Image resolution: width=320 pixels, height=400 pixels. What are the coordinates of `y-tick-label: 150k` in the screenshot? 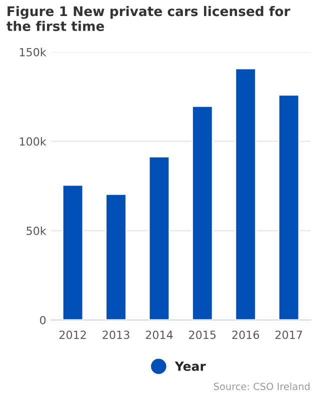 It's located at (33, 52).